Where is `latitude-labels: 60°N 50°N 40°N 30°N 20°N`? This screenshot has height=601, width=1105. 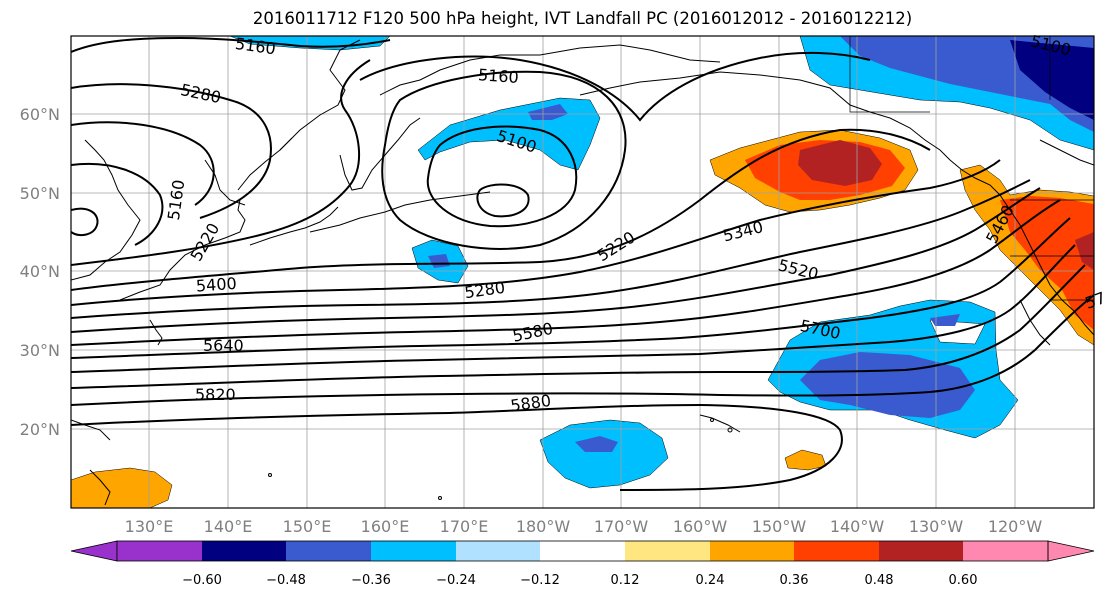
latitude-labels: 60°N 50°N 40°N 30°N 20°N is located at coordinates (40, 272).